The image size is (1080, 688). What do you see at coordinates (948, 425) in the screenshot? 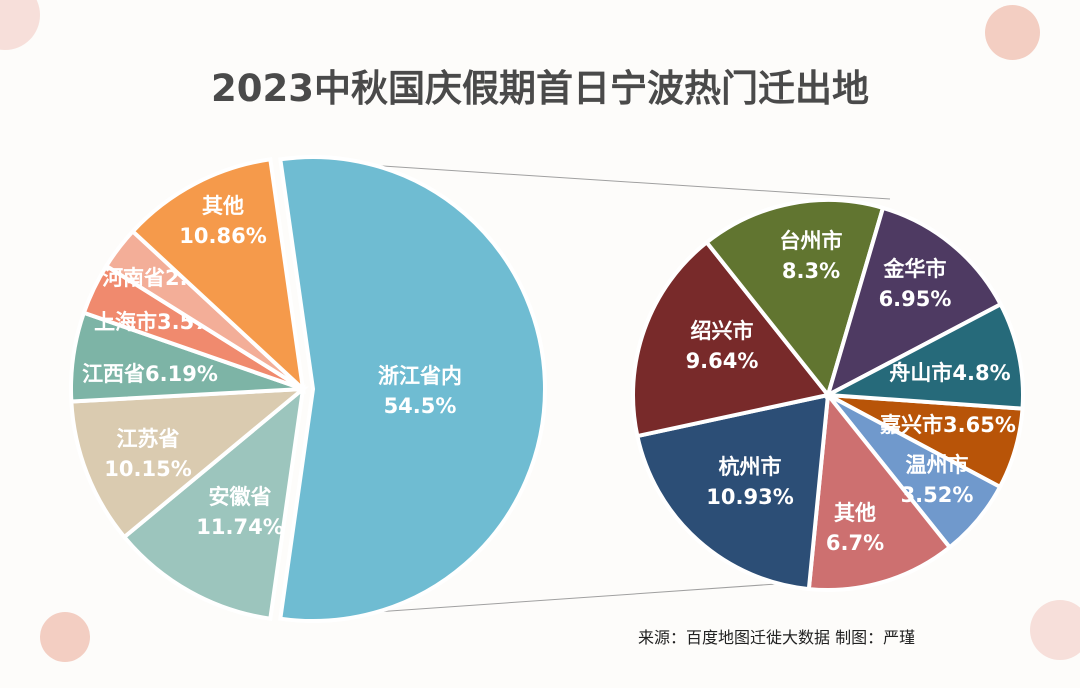
I see `slice-label: 嘉兴市3.65%` at bounding box center [948, 425].